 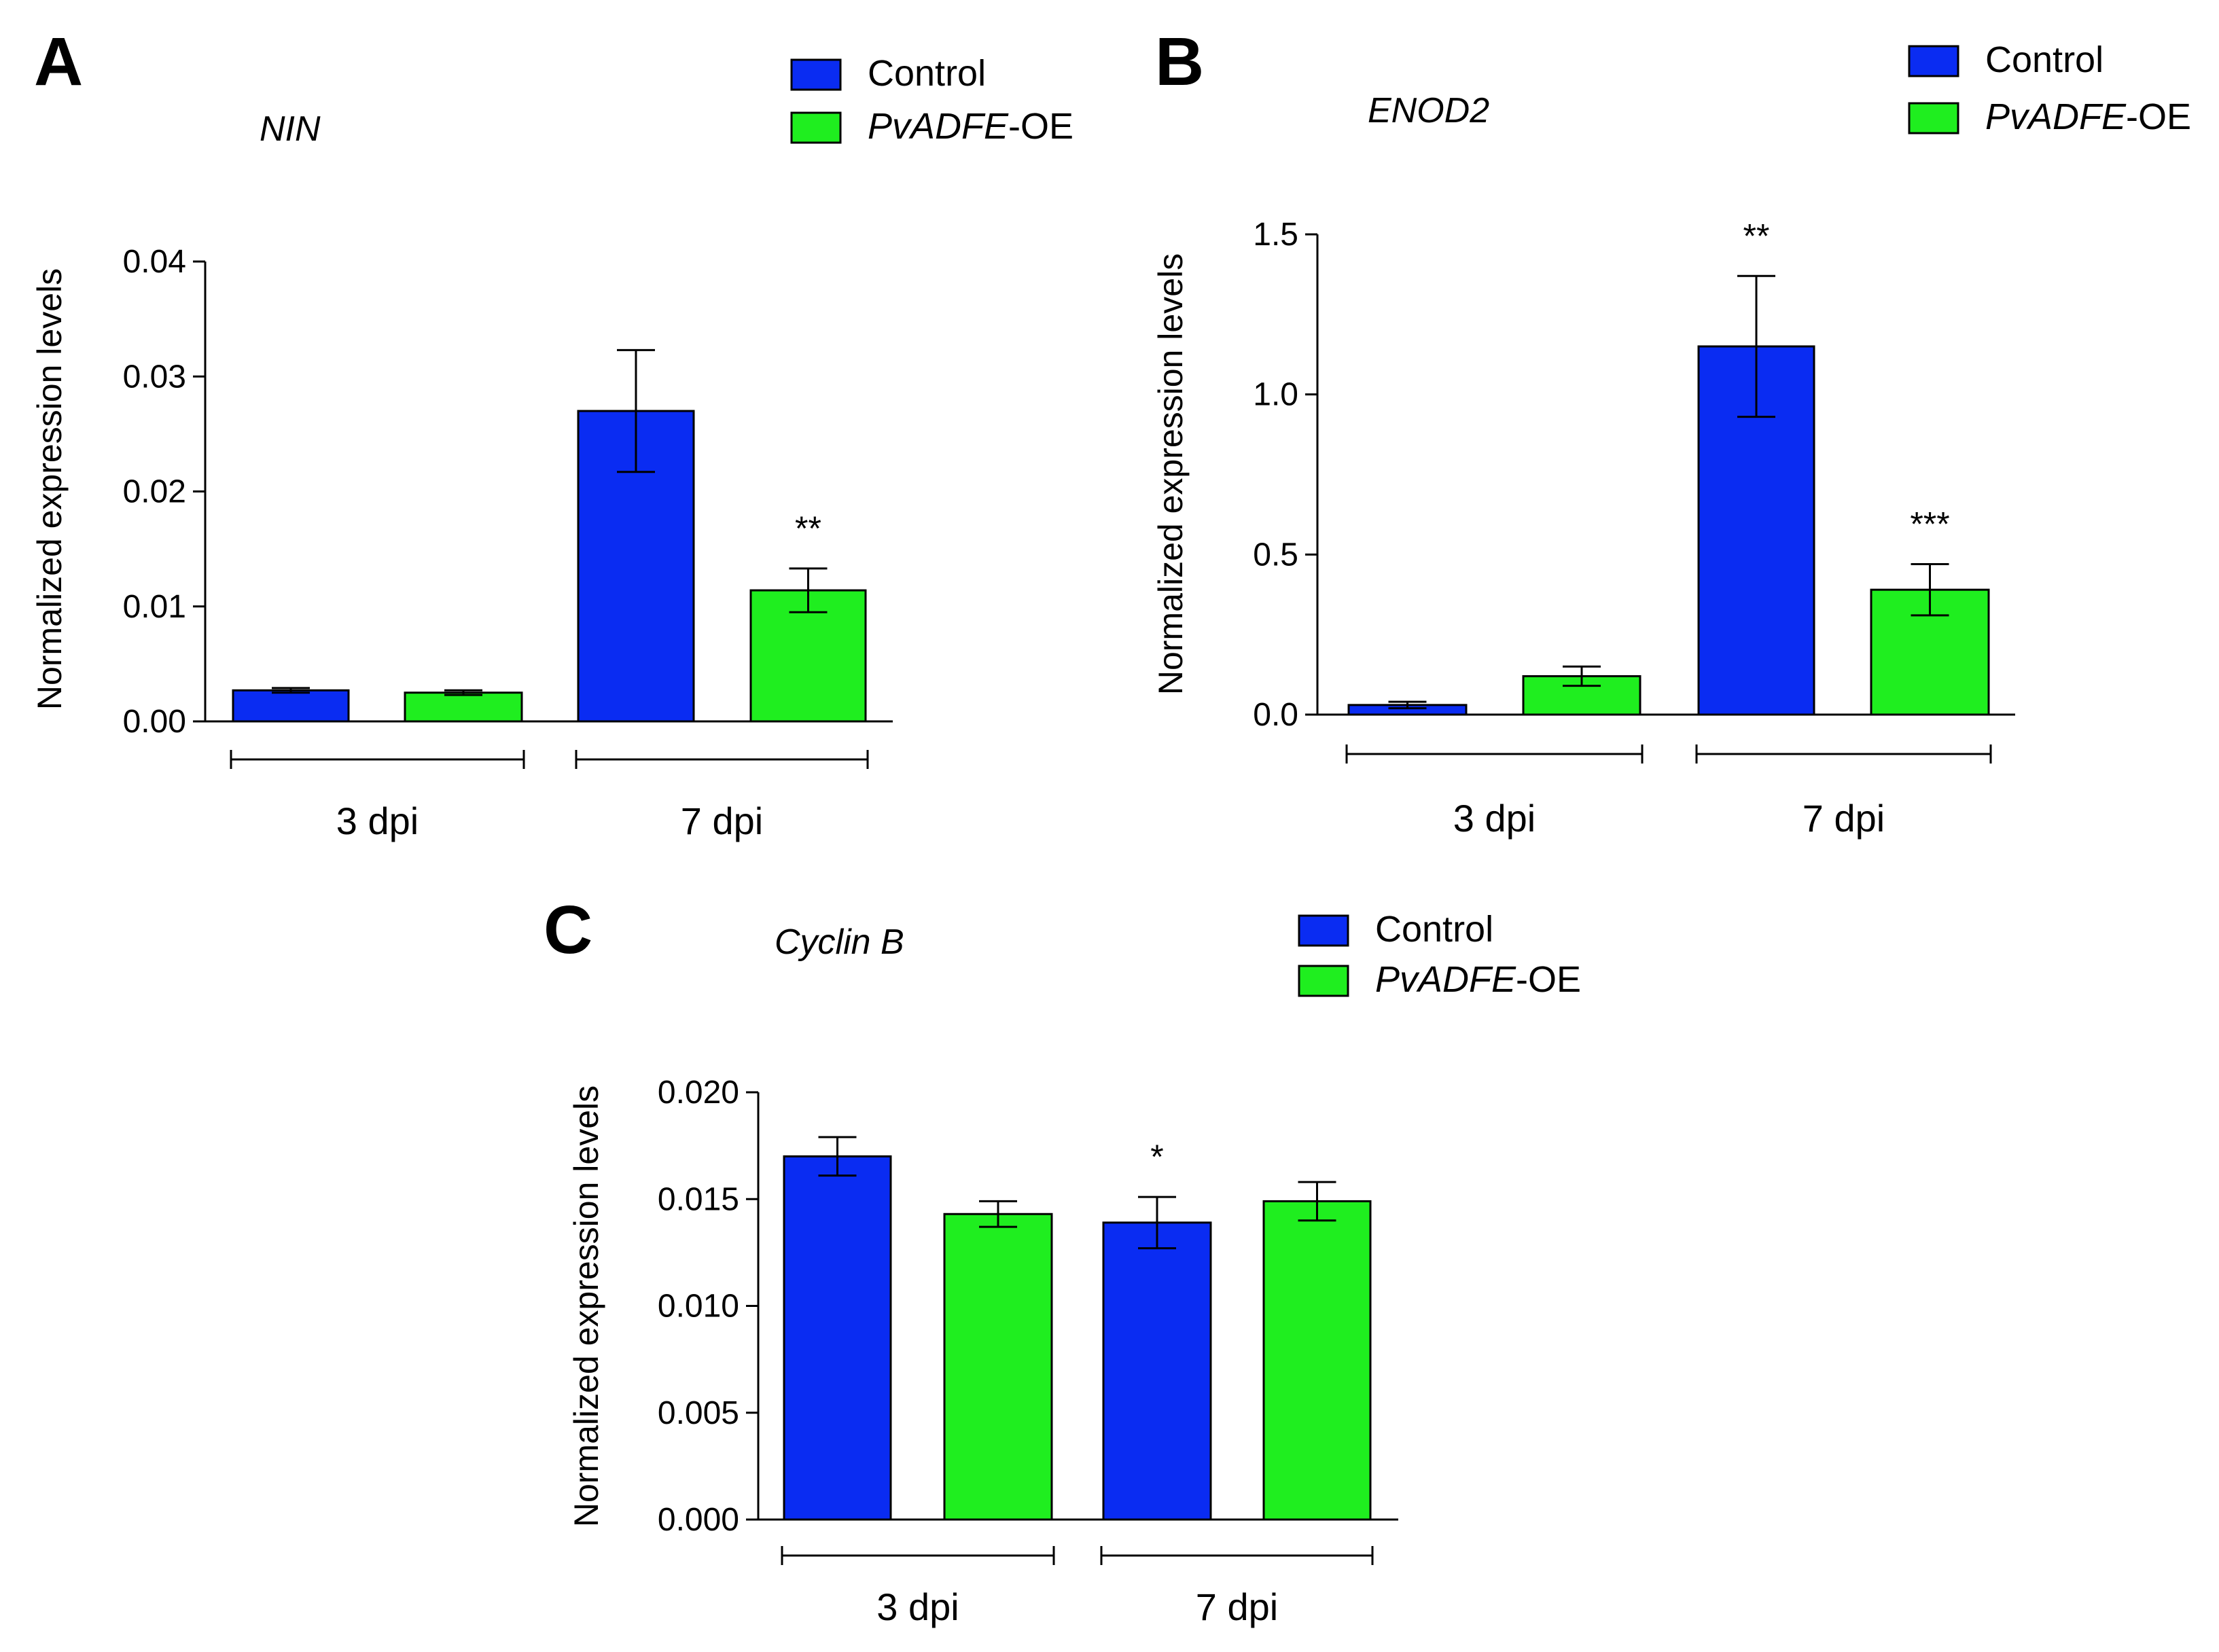 I want to click on y-tick-label: 0.02, so click(x=154, y=492).